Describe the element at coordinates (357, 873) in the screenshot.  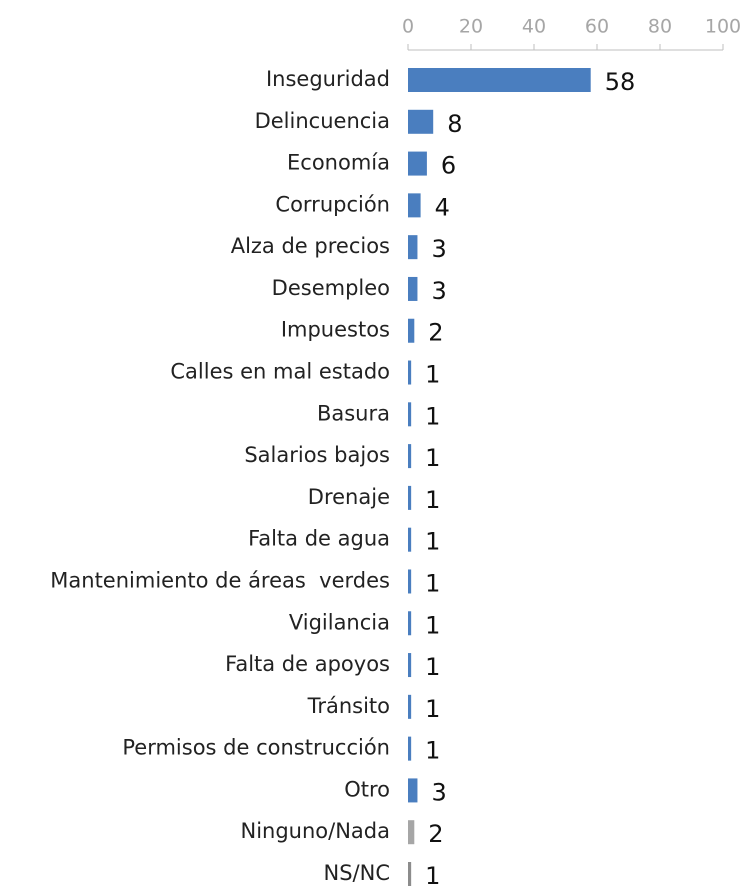
I see `category-label: NS/NC` at that location.